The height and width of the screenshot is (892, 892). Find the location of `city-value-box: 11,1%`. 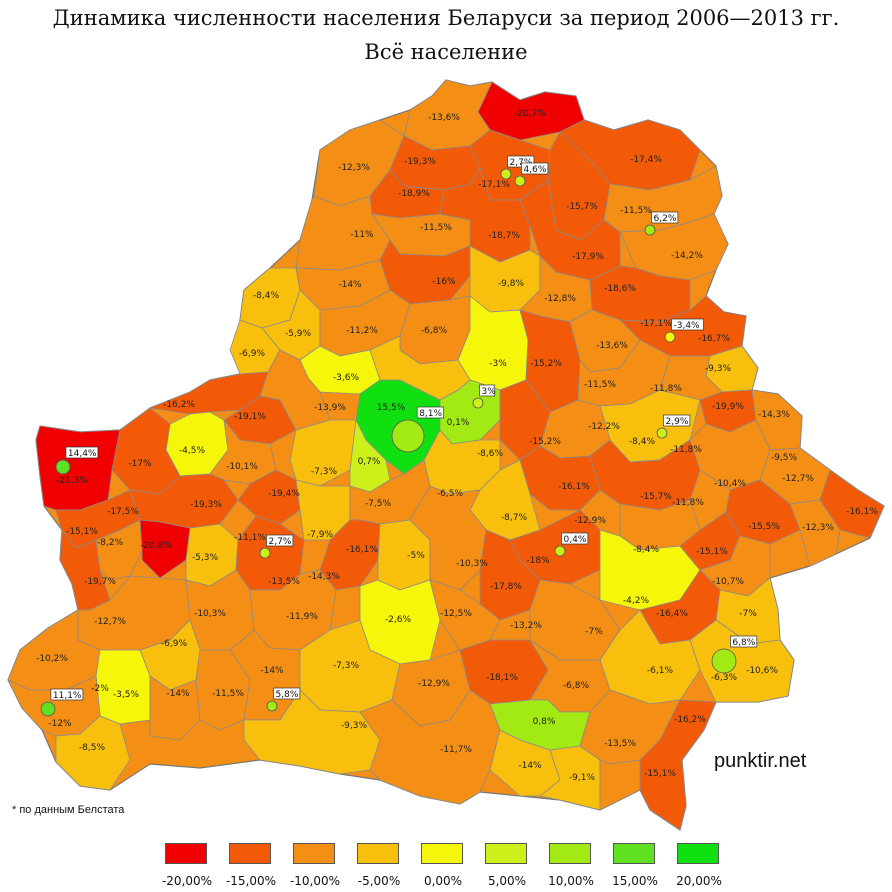

city-value-box: 11,1% is located at coordinates (67, 694).